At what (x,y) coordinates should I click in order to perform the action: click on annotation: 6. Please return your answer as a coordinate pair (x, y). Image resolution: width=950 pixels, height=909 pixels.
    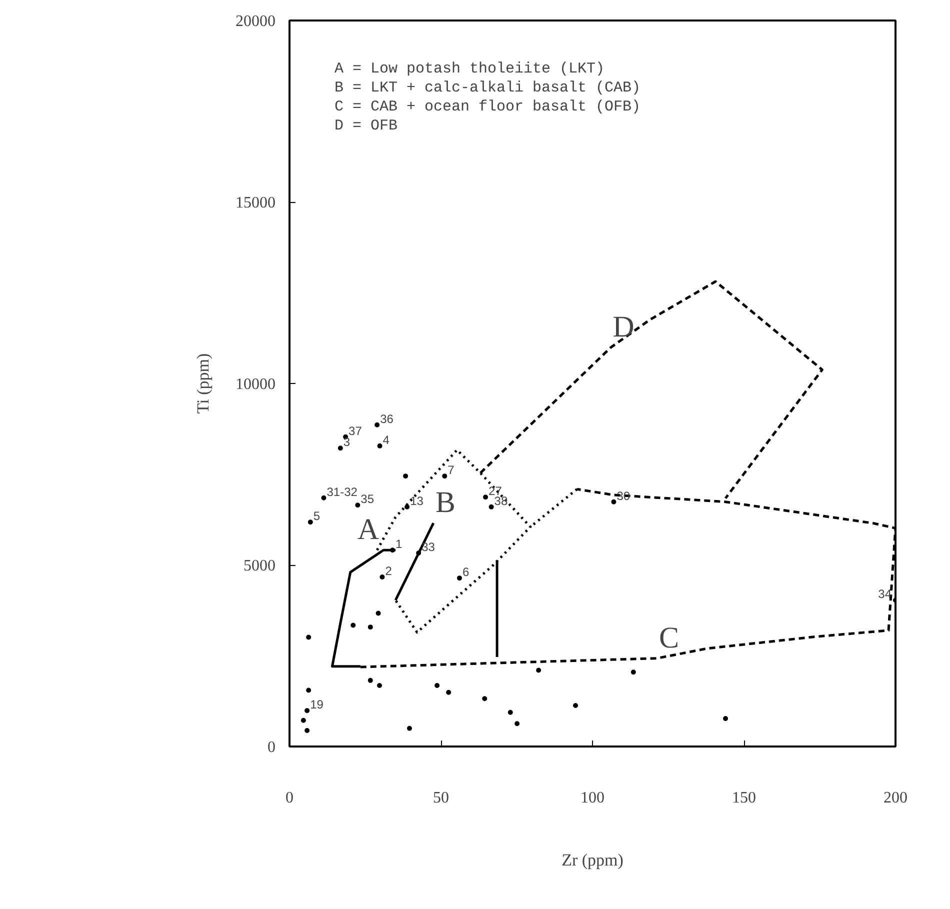
    Looking at the image, I should click on (466, 572).